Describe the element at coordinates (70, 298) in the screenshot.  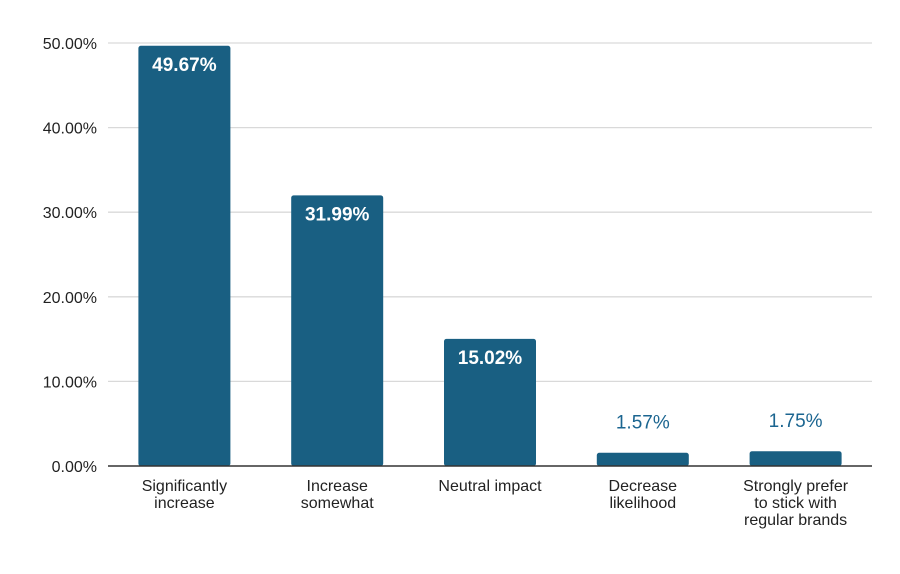
I see `y-tick-label: 20.00%` at that location.